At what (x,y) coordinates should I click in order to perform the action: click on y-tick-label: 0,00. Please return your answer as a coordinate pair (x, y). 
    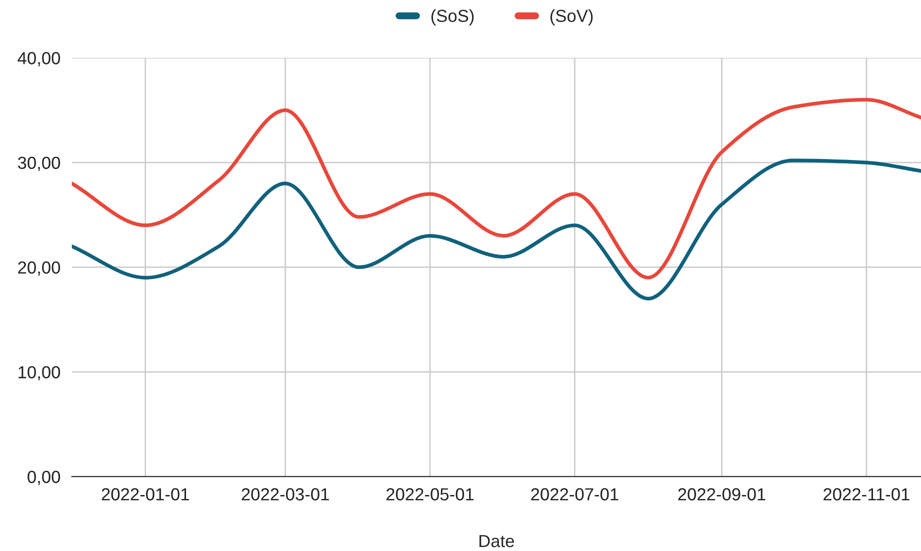
    Looking at the image, I should click on (44, 478).